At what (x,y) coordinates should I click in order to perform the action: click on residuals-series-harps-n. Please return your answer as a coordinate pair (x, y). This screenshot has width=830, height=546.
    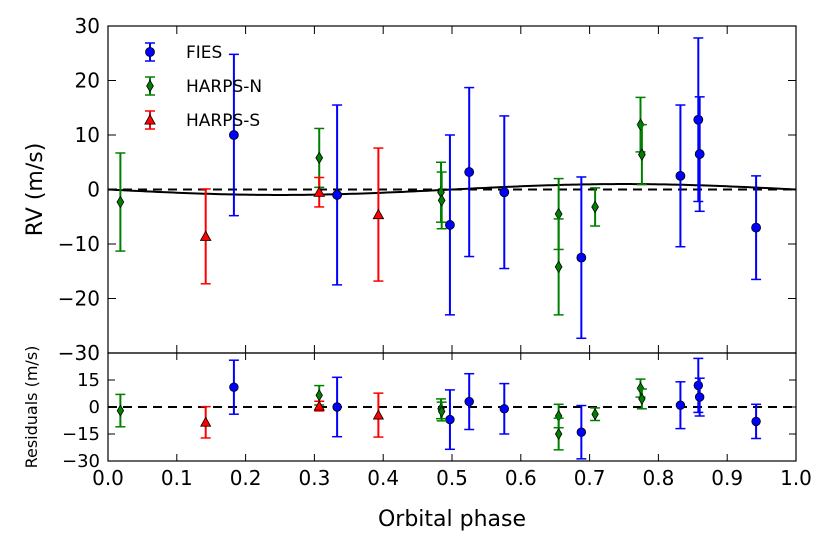
    Looking at the image, I should click on (381, 414).